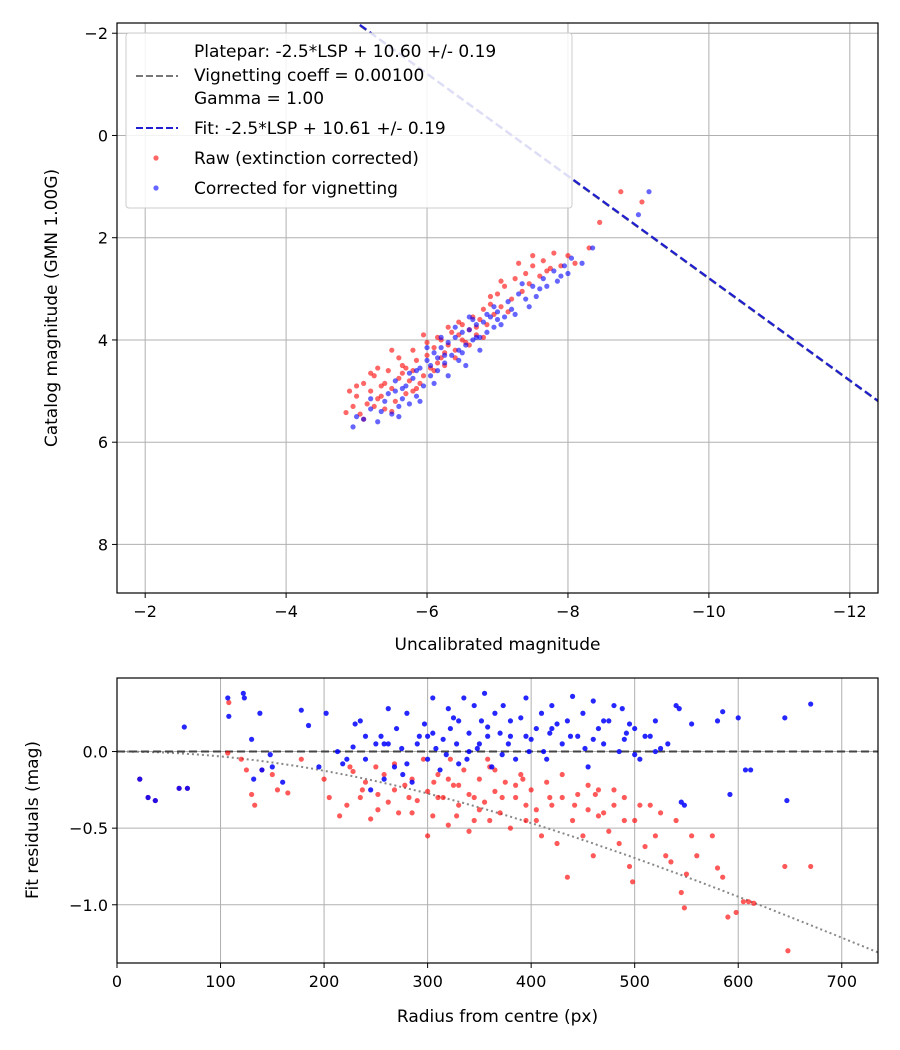  I want to click on residuals-x-tick-label: 300, so click(427, 981).